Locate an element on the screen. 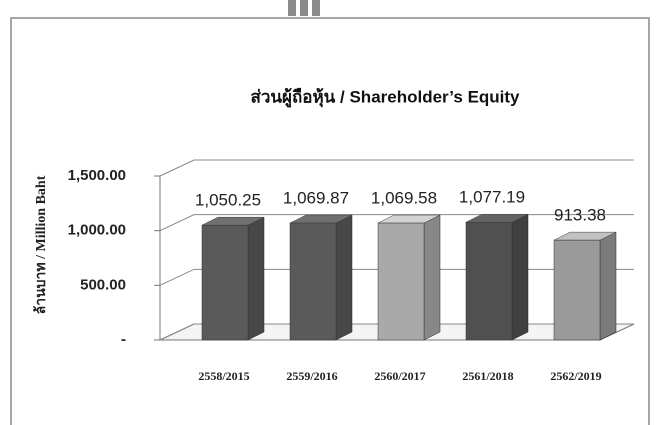 Image resolution: width=663 pixels, height=425 pixels. y-tick-label: 1,500.00 is located at coordinates (97, 175).